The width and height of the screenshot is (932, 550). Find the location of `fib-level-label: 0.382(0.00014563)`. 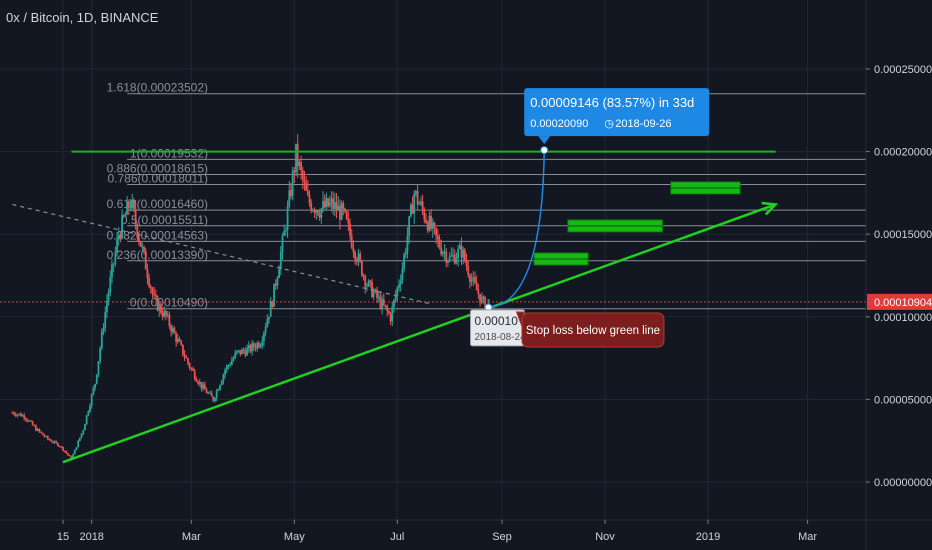

fib-level-label: 0.382(0.00014563) is located at coordinates (157, 235).